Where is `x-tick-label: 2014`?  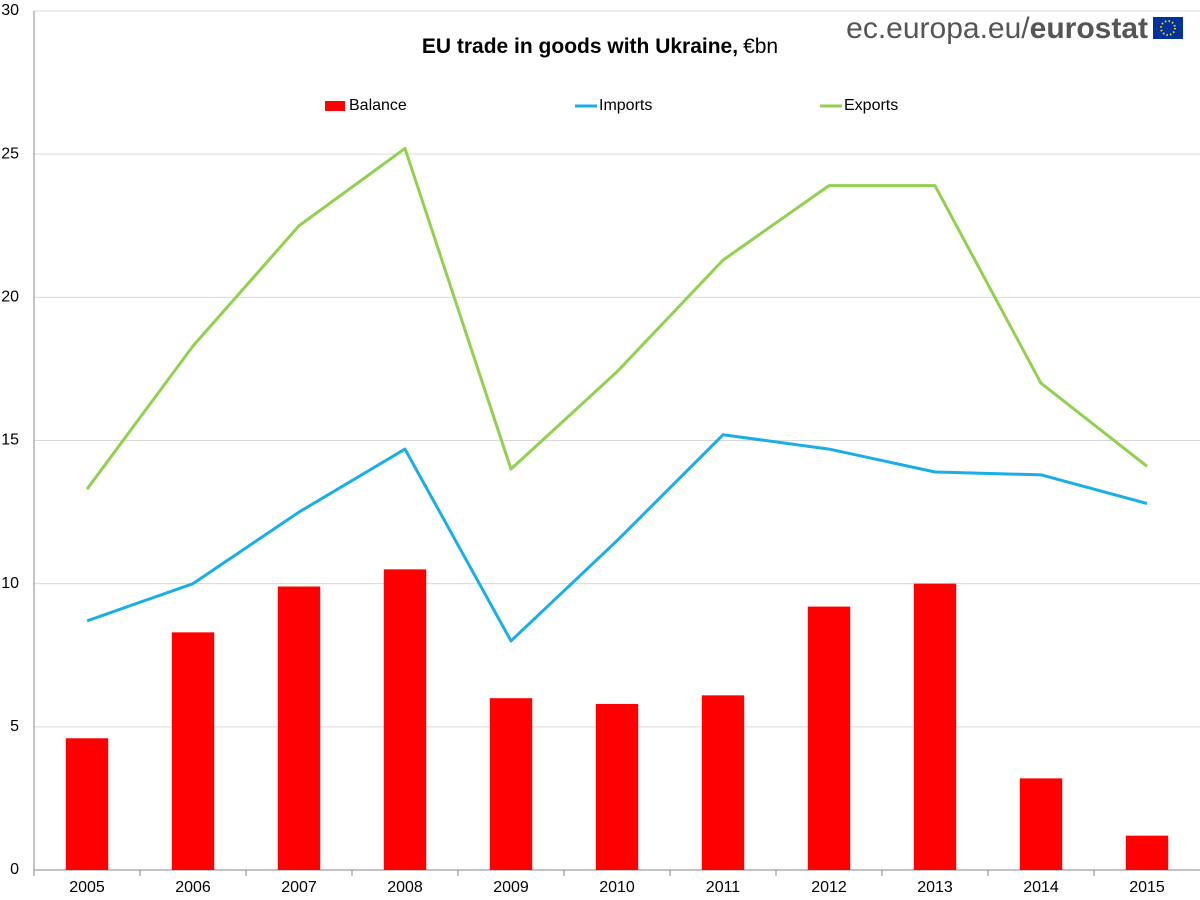
x-tick-label: 2014 is located at coordinates (1041, 887).